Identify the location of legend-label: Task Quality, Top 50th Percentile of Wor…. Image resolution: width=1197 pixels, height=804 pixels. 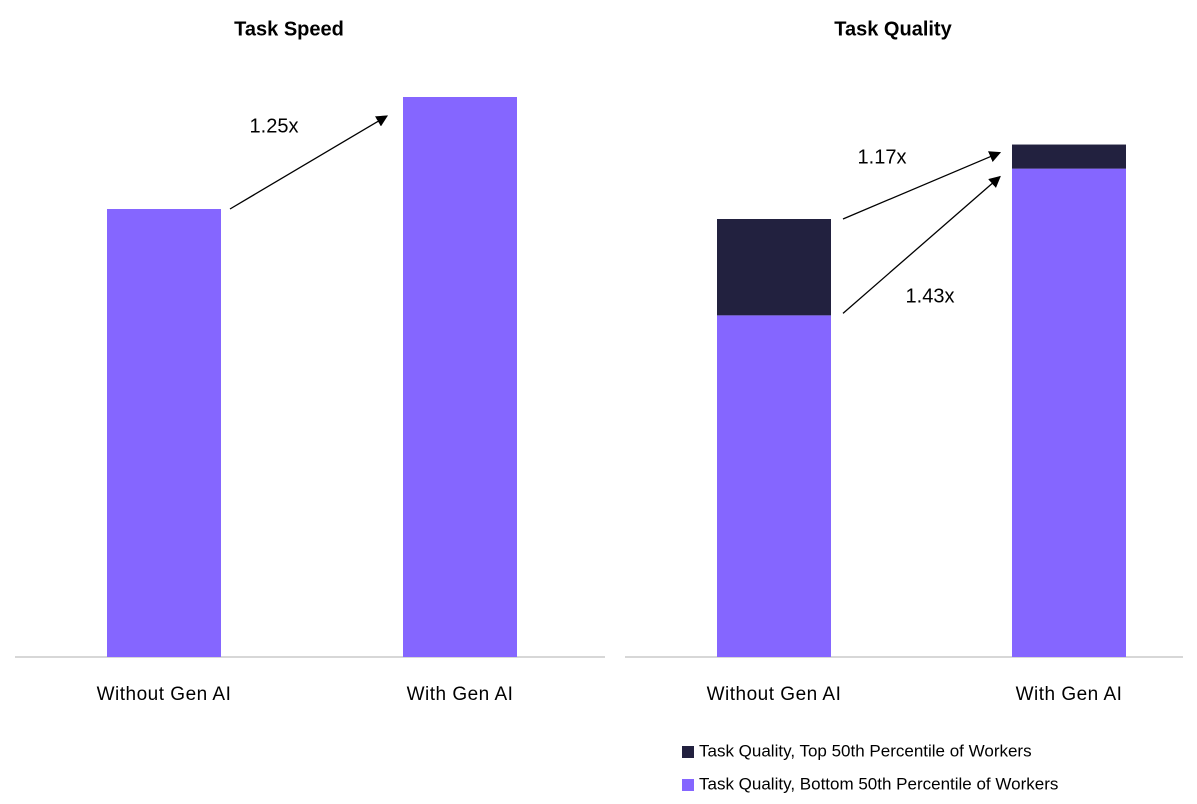
(865, 750).